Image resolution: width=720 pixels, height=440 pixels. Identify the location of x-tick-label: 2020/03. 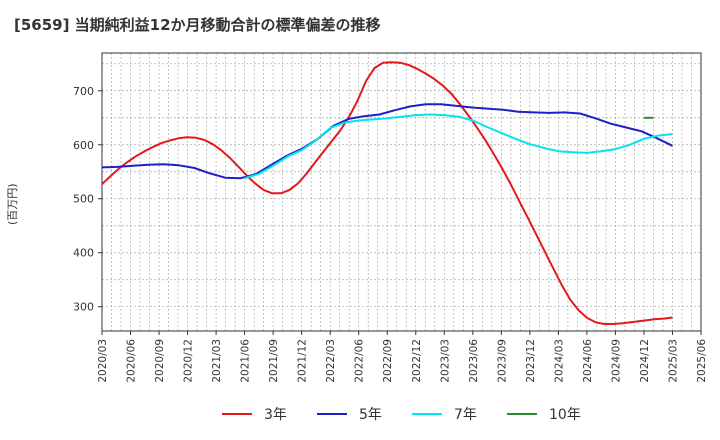
(103, 361).